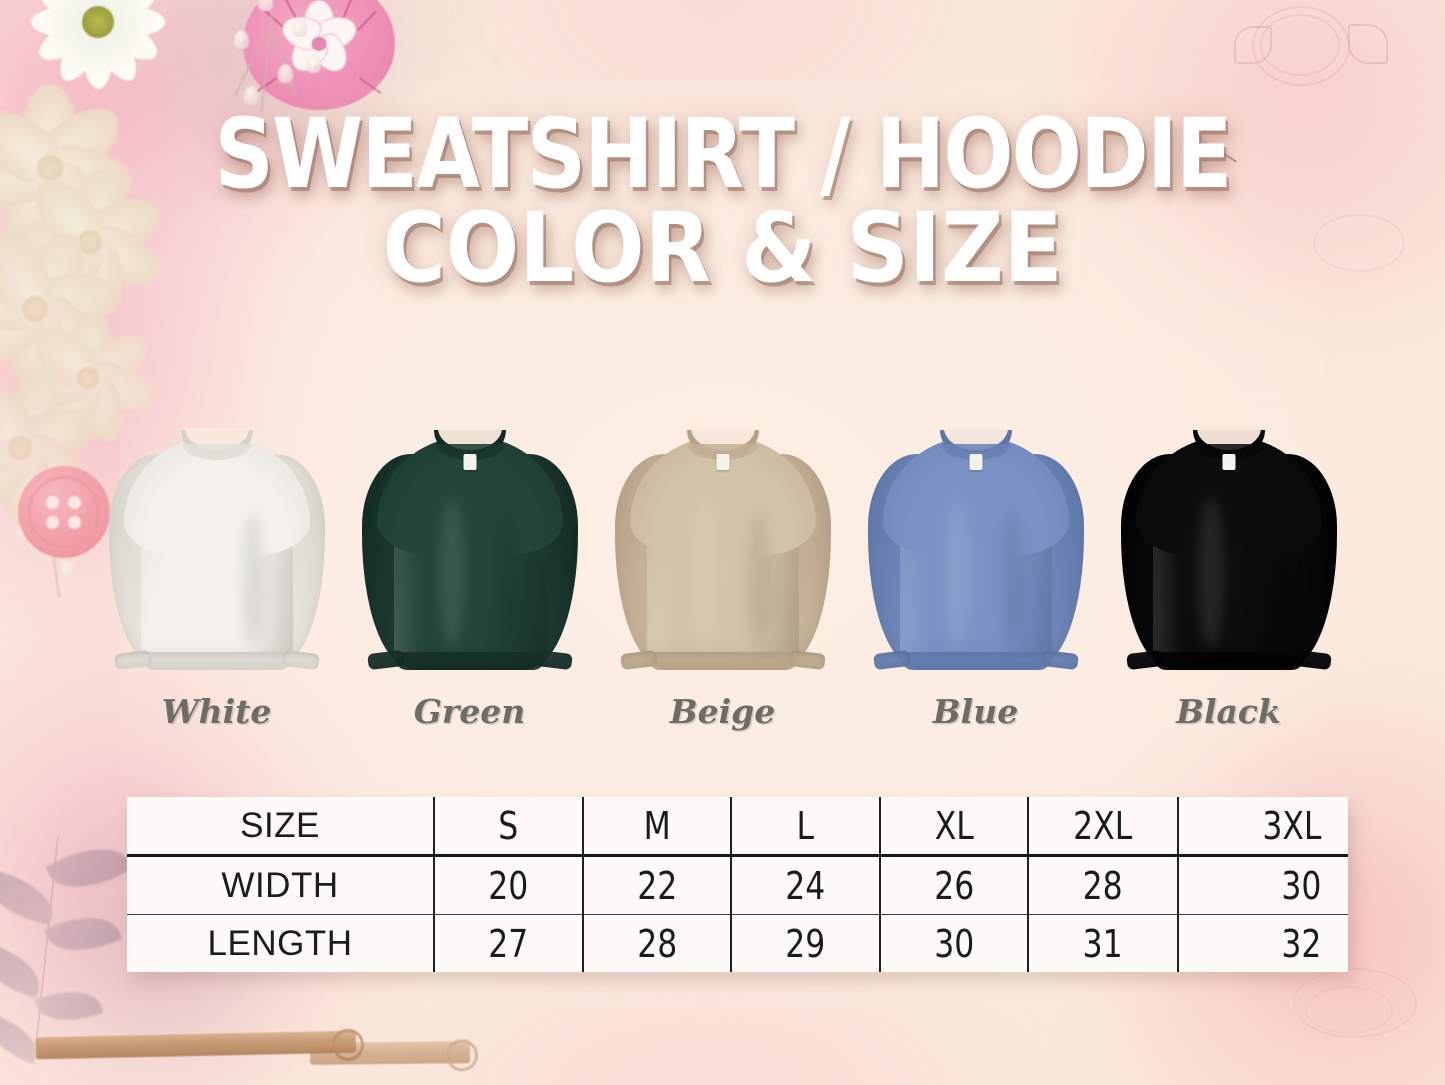 The width and height of the screenshot is (1445, 1085). Describe the element at coordinates (281, 827) in the screenshot. I see `table-header-size: SIZE` at that location.